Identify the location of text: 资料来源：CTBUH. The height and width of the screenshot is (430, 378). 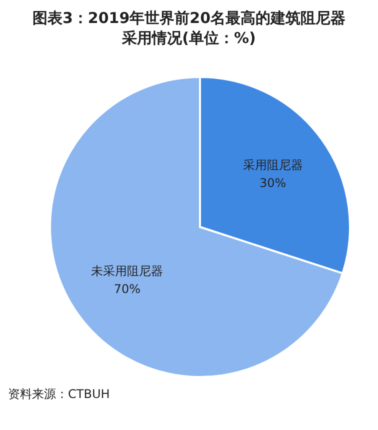
(59, 394).